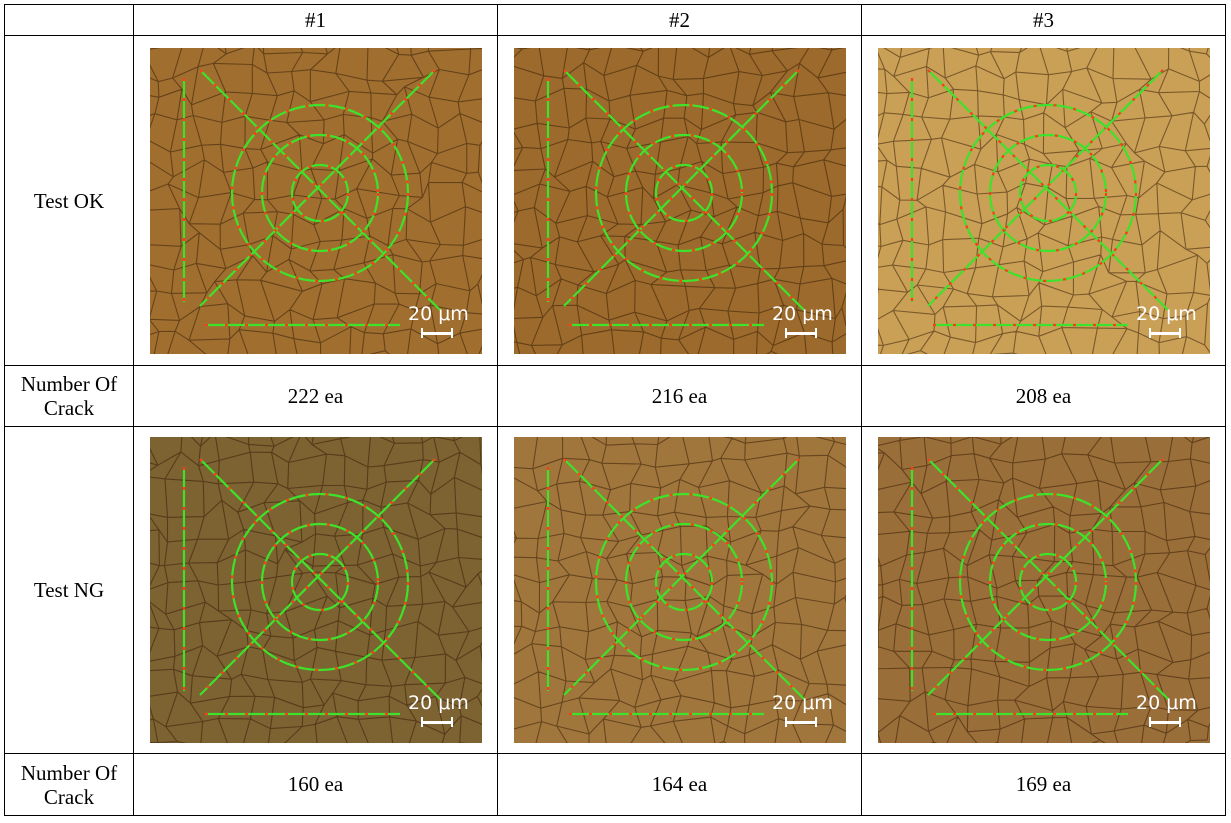  What do you see at coordinates (679, 396) in the screenshot?
I see `count-cell: 216 ea` at bounding box center [679, 396].